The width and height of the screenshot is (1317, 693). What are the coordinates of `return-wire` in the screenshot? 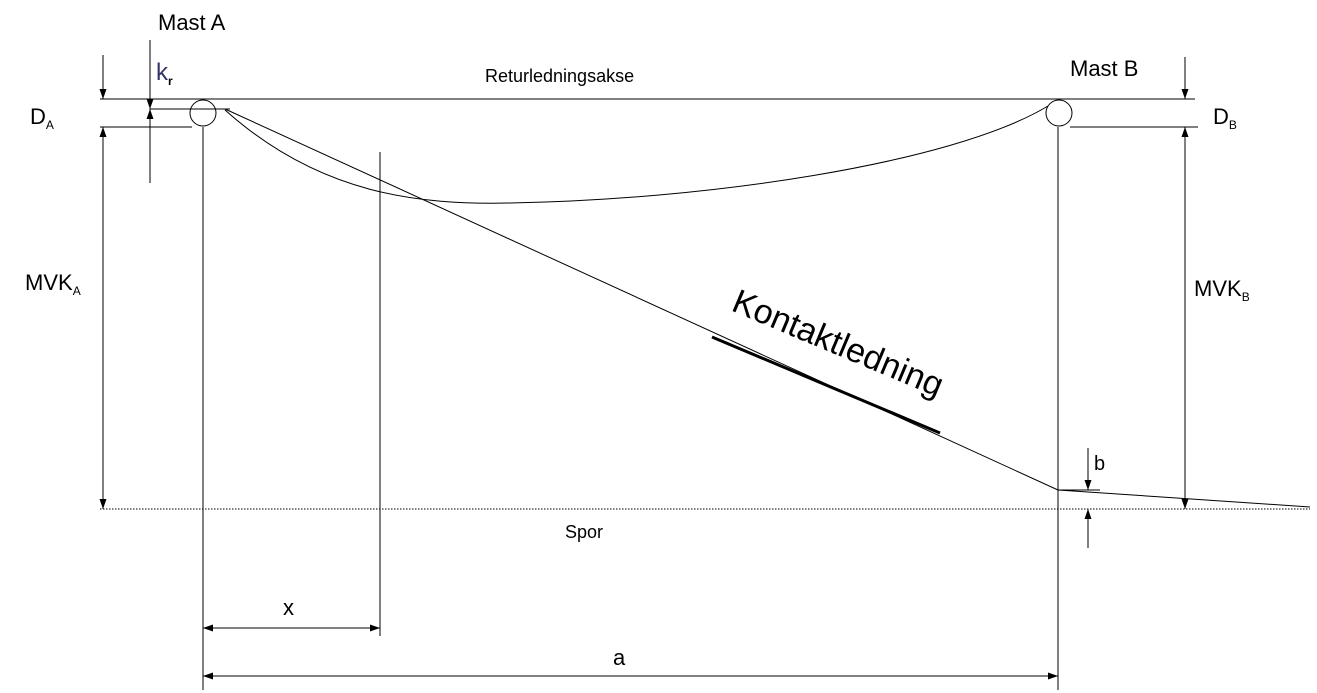 It's located at (636, 154).